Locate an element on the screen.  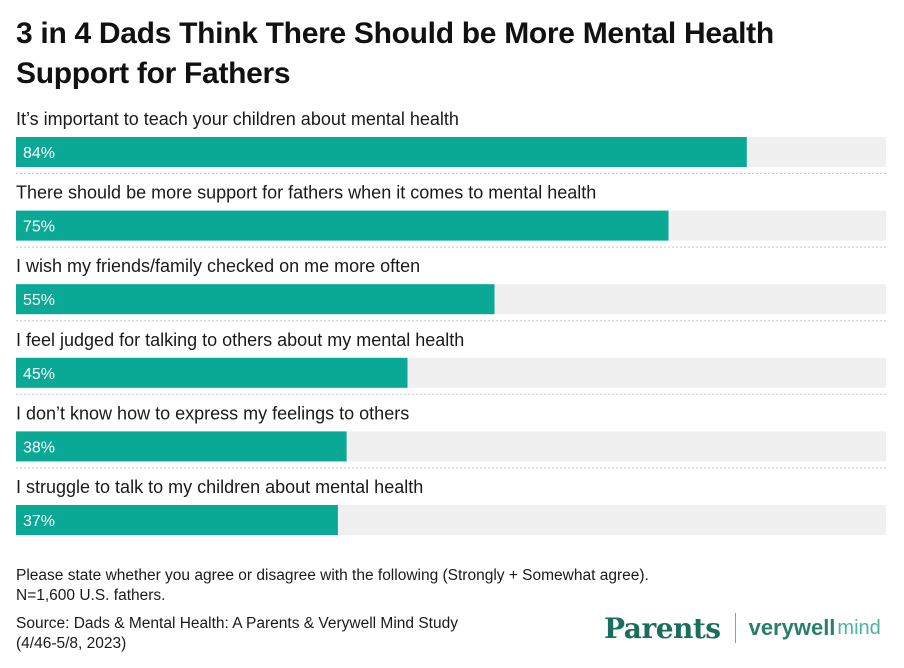
bar-value-label: 55% is located at coordinates (39, 300).